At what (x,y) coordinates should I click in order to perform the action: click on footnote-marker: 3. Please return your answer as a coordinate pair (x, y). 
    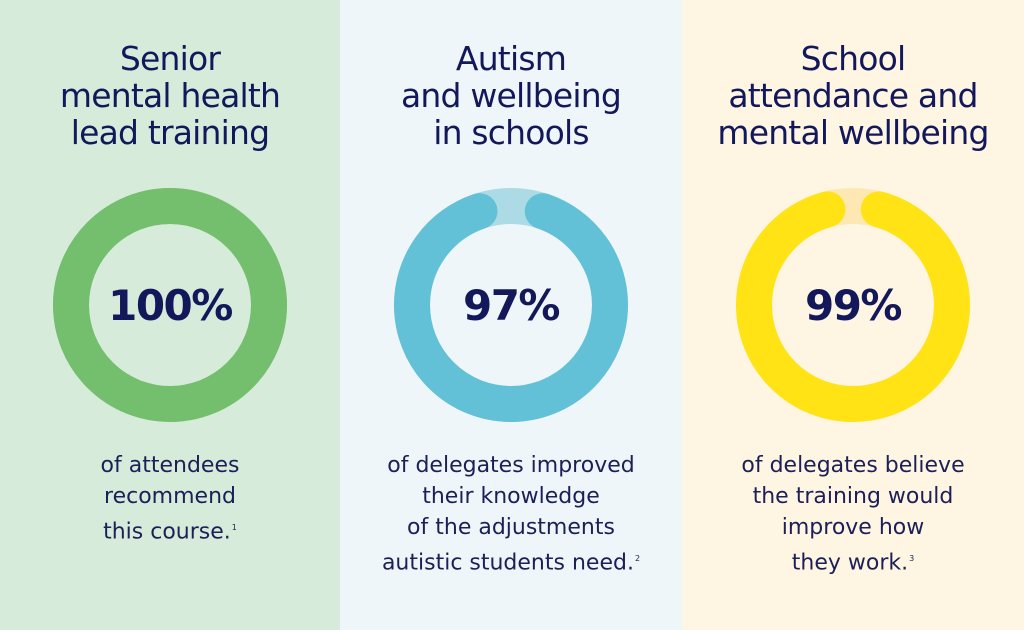
    Looking at the image, I should click on (912, 558).